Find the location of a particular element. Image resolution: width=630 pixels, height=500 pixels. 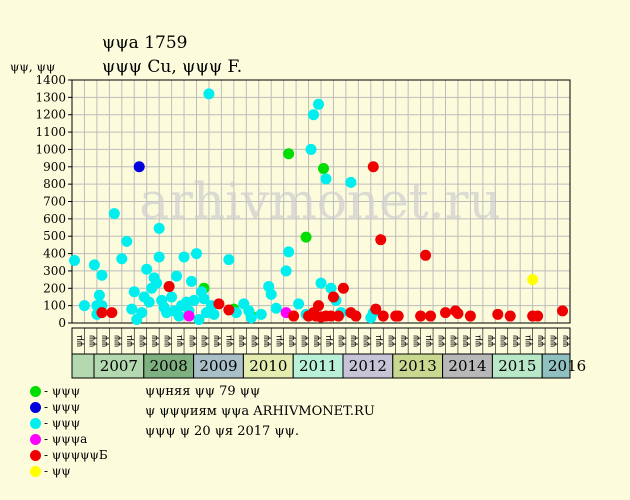

y-tick-label: 1400 is located at coordinates (50, 80).